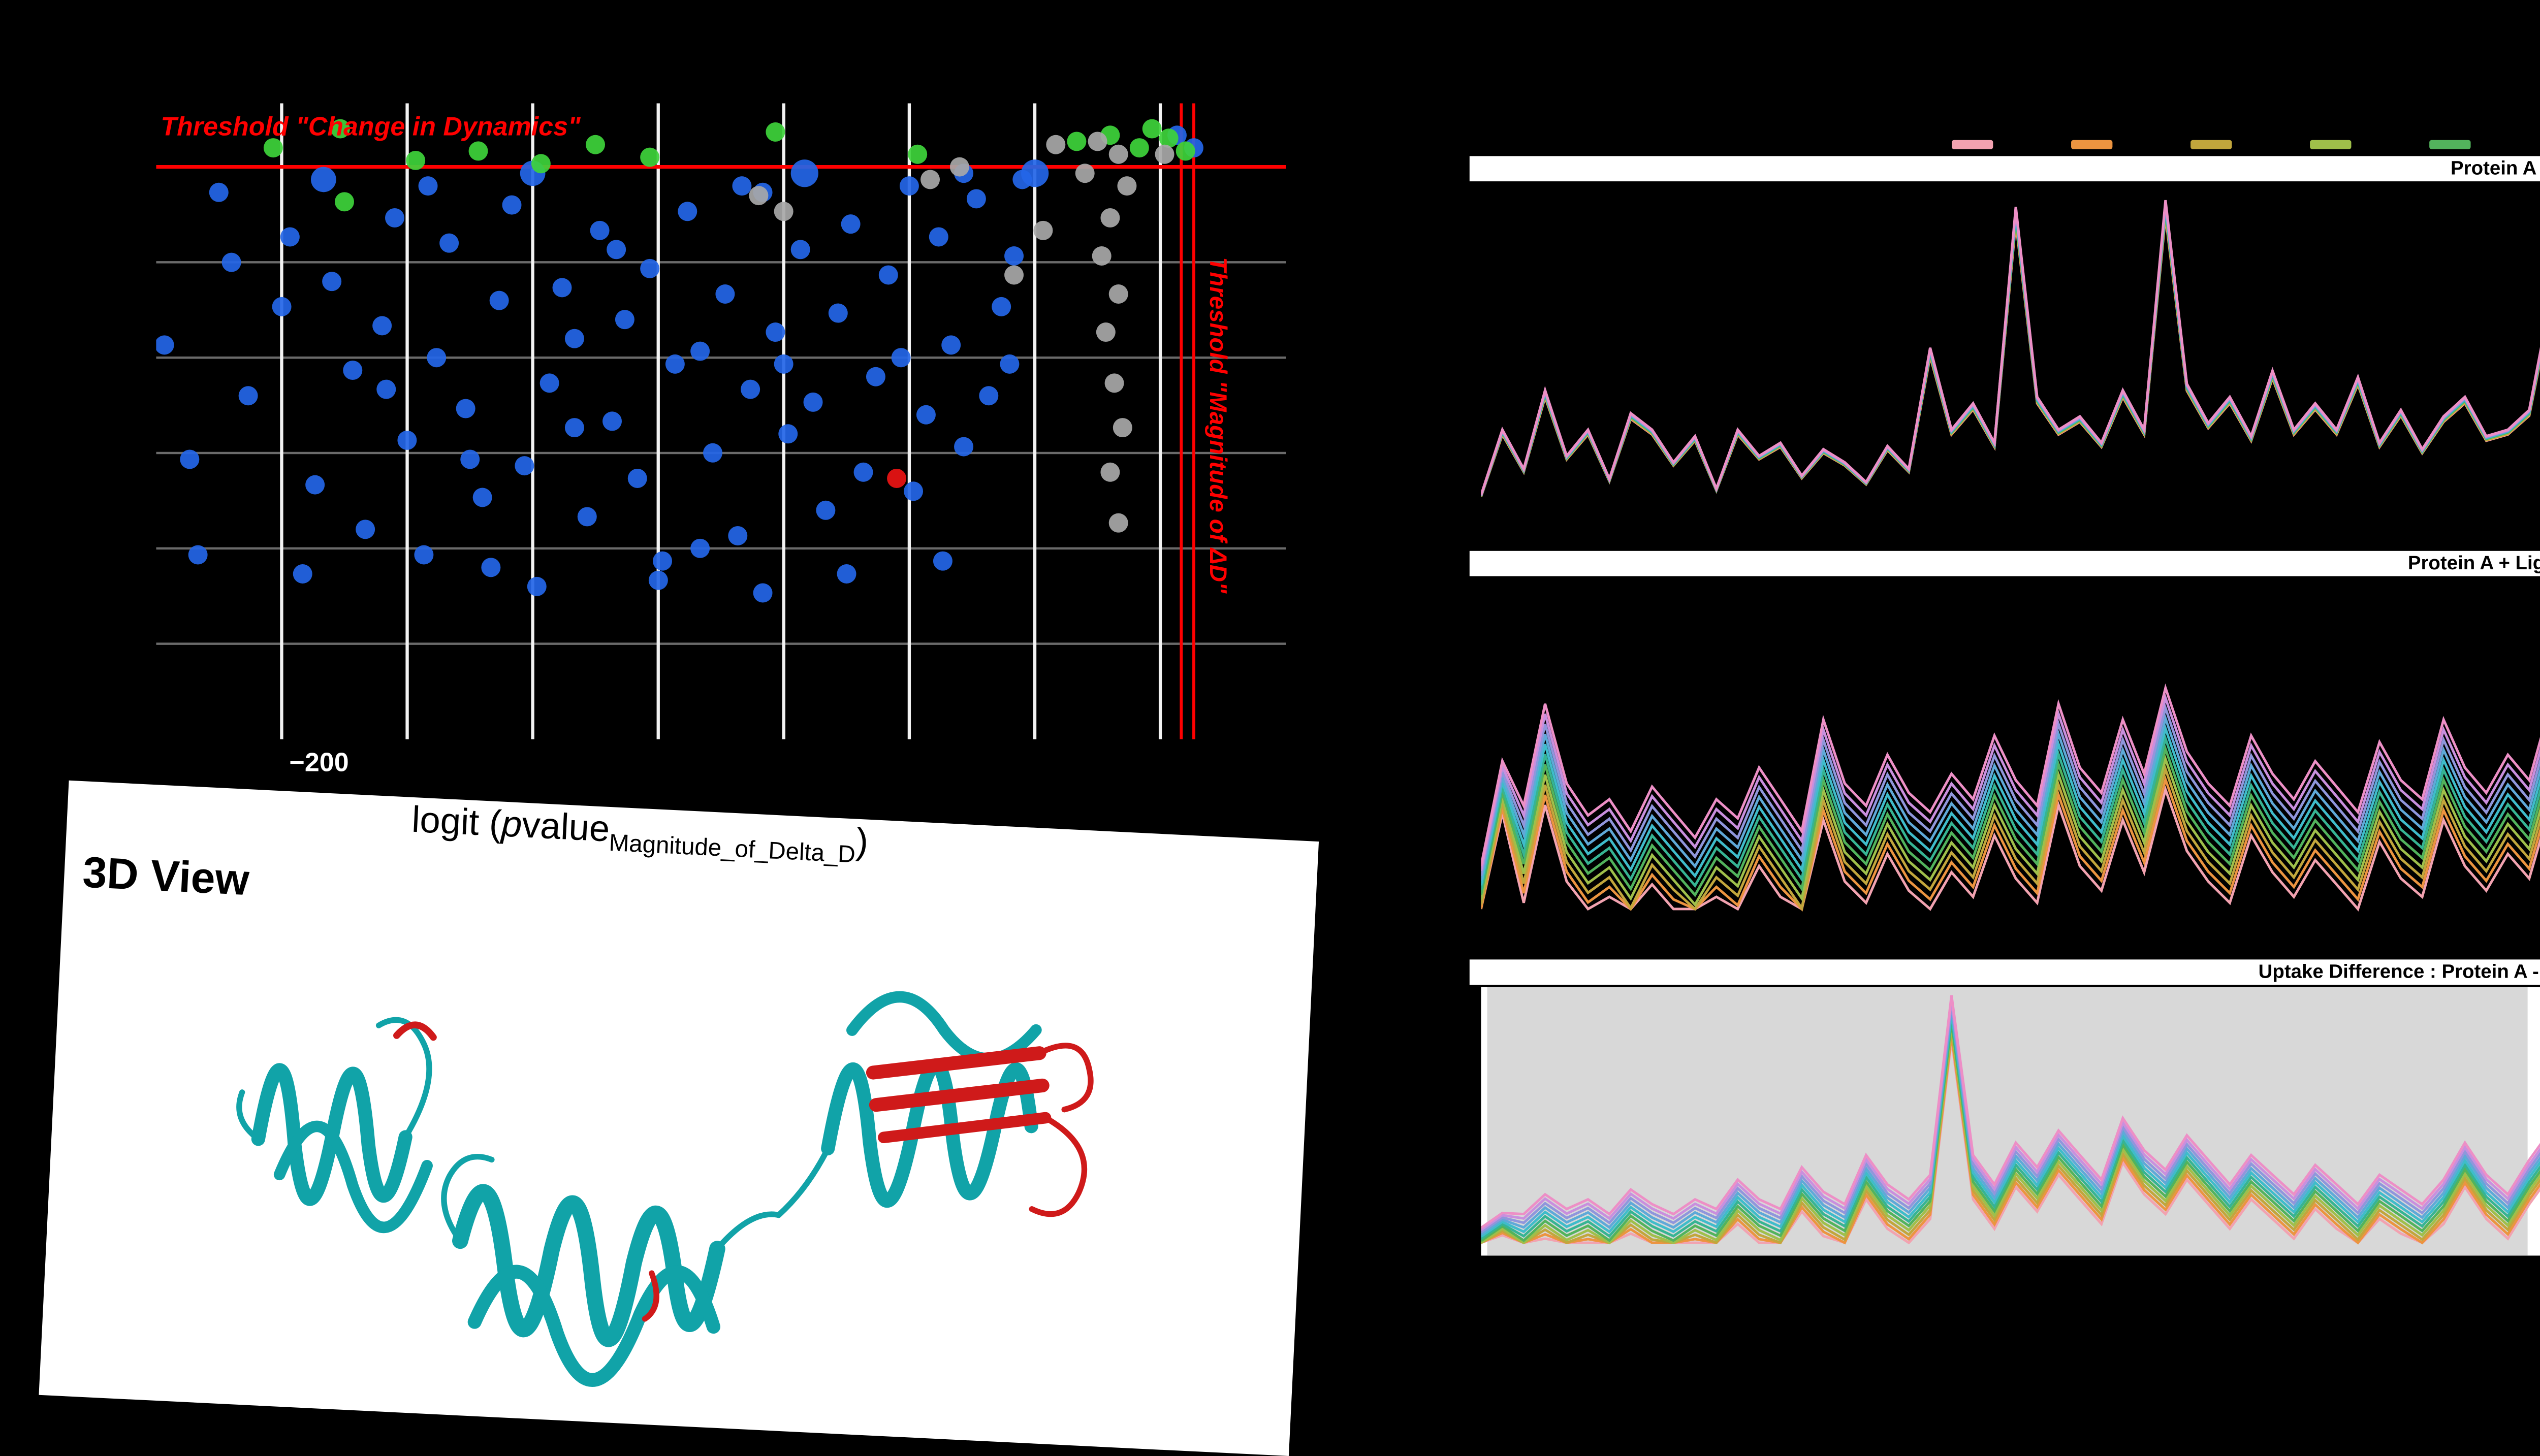 This screenshot has height=1456, width=2540. What do you see at coordinates (2011, 755) in the screenshot?
I see `uptake-chart-protein-a-ligand` at bounding box center [2011, 755].